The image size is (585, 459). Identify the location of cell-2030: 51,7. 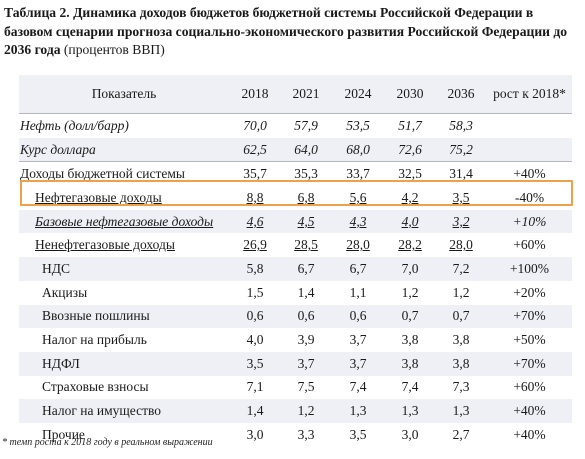
(410, 125).